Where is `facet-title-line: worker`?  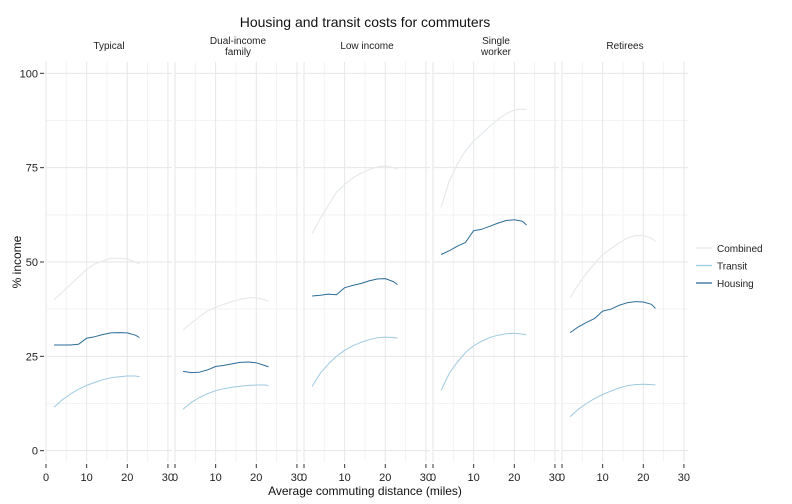 facet-title-line: worker is located at coordinates (496, 52).